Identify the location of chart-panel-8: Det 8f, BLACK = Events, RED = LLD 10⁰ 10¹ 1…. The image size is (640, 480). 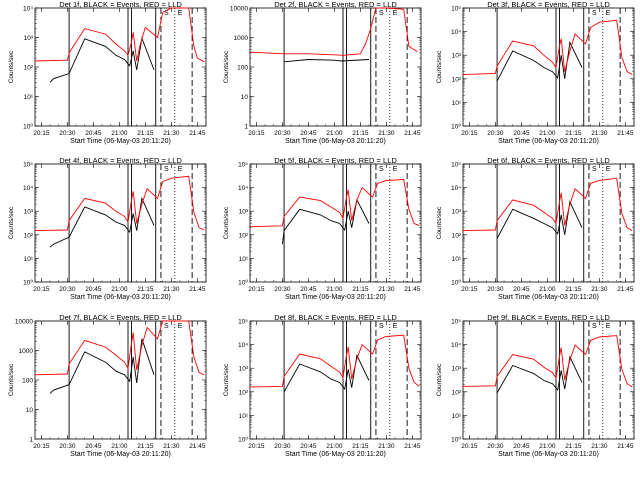
(322, 385).